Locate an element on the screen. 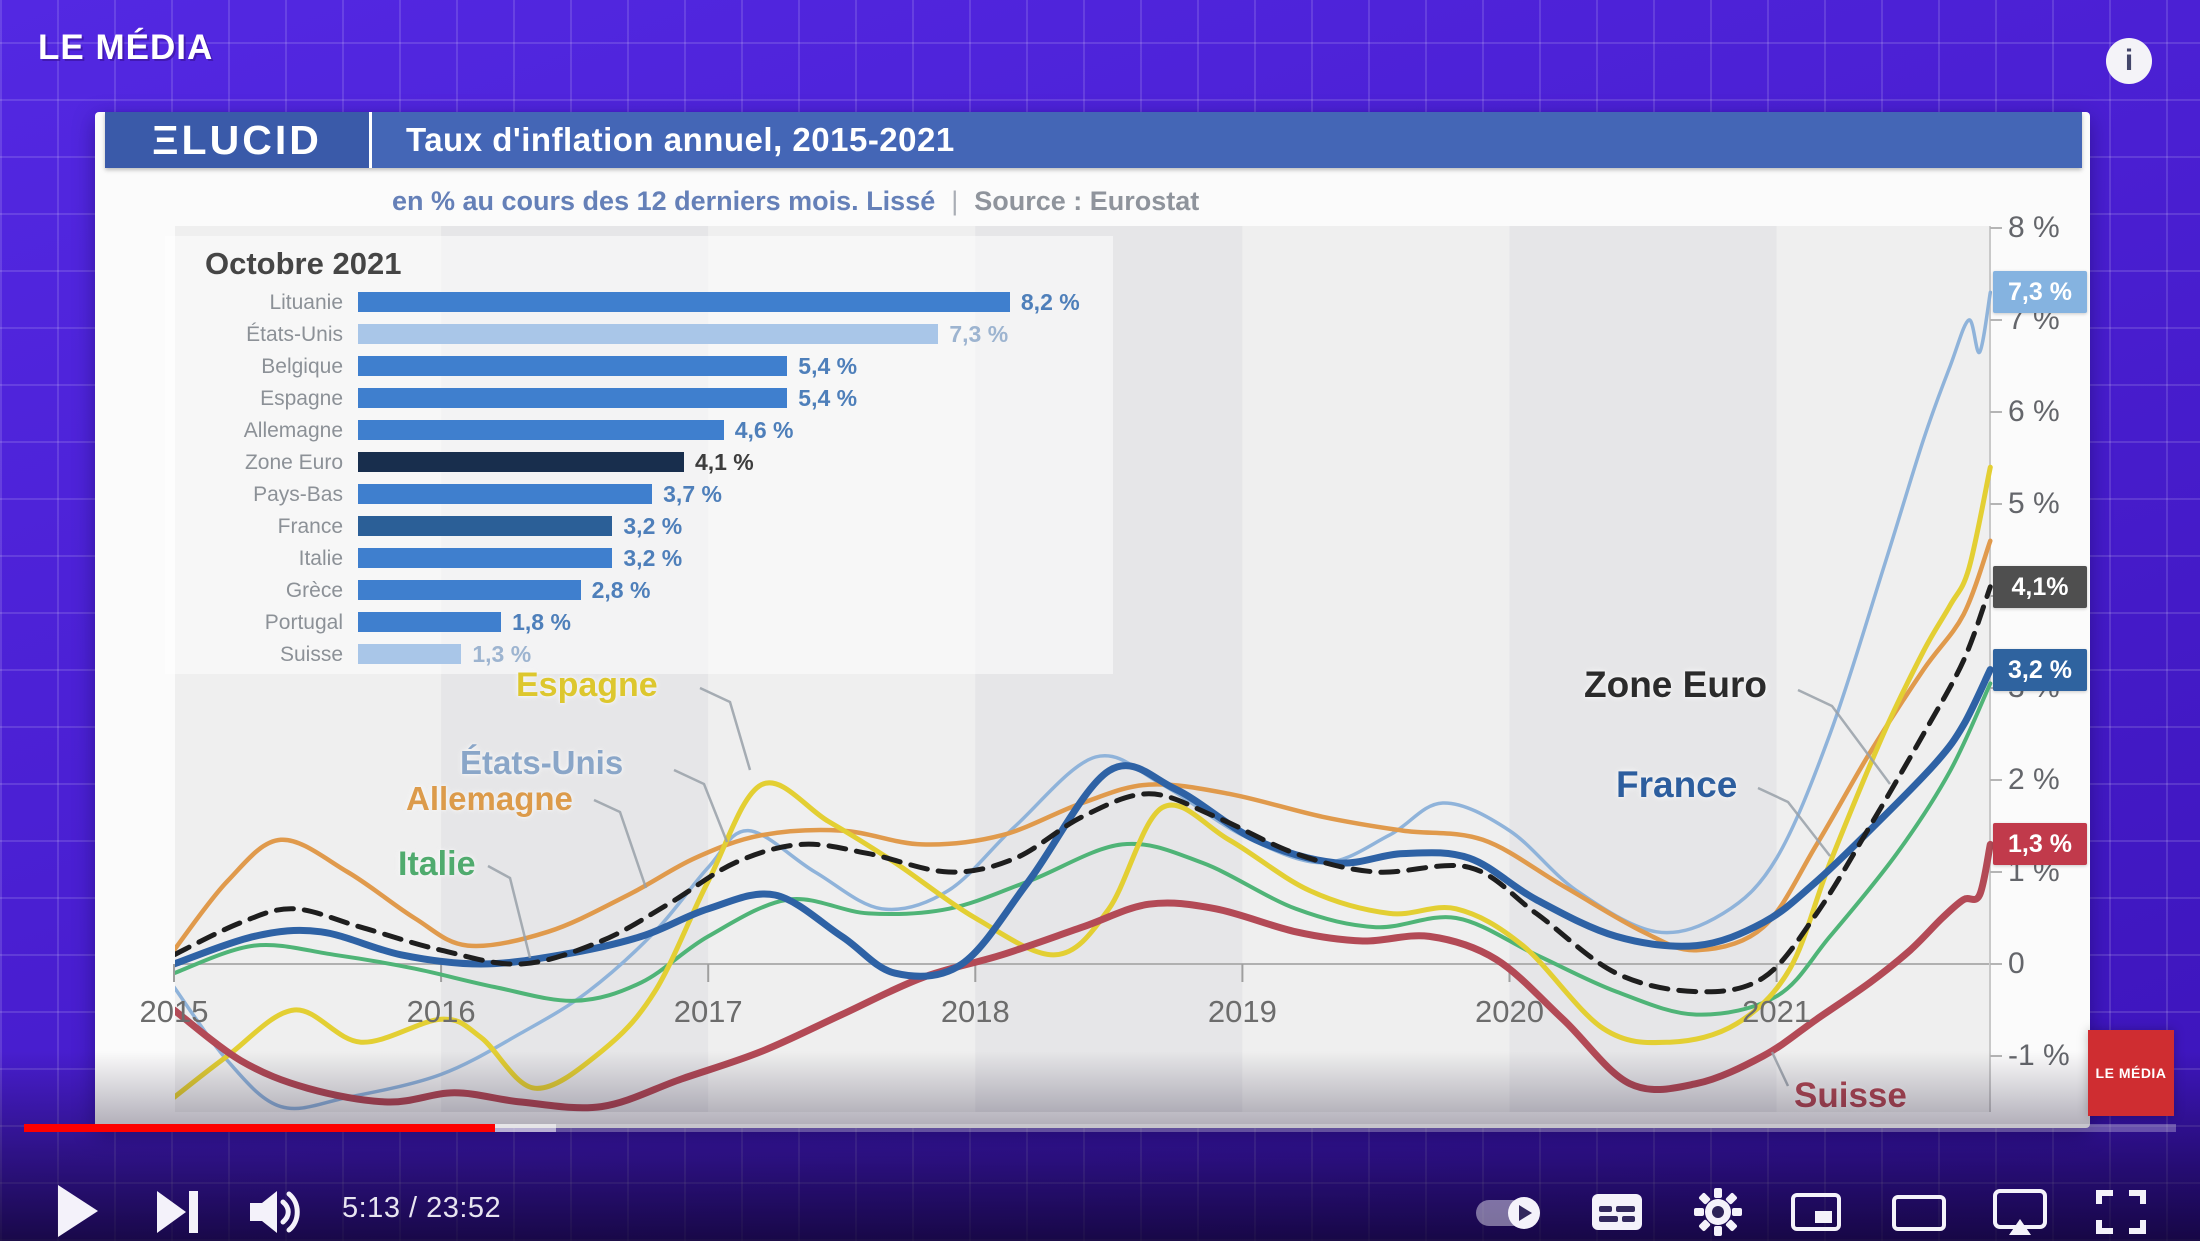  play-icon is located at coordinates (78, 1211).